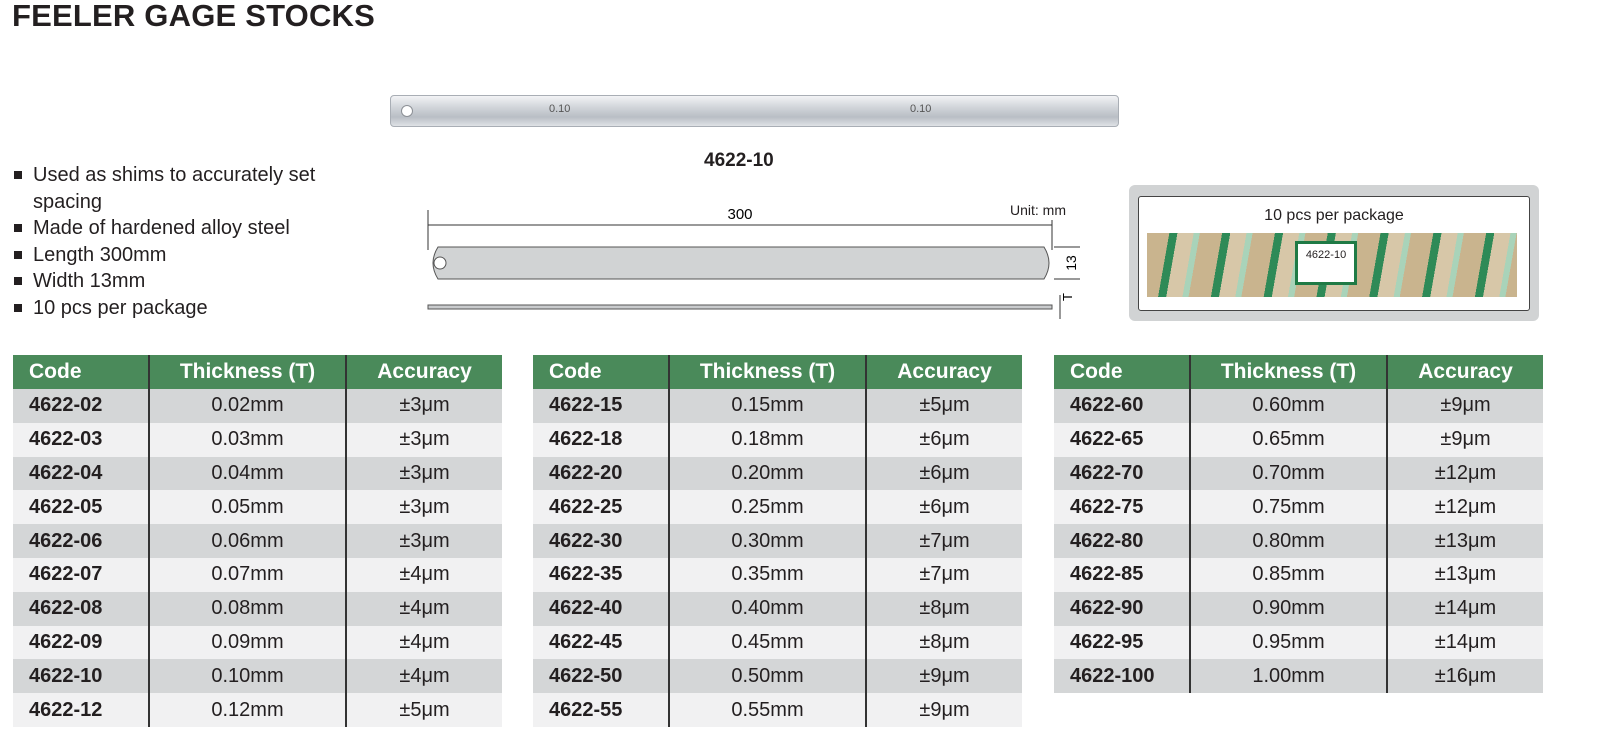 The height and width of the screenshot is (753, 1600). I want to click on table-row: 4622-95 0.95mm ±14μm, so click(1298, 642).